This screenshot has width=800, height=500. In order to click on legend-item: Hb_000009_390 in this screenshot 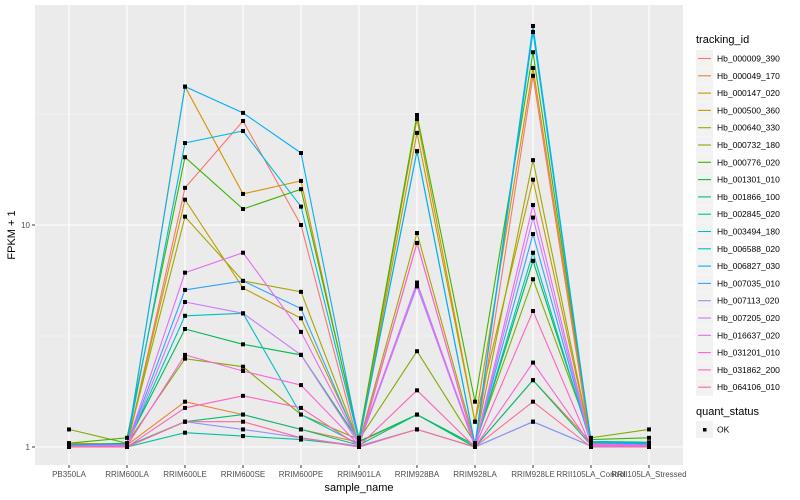, I will do `click(738, 58)`.